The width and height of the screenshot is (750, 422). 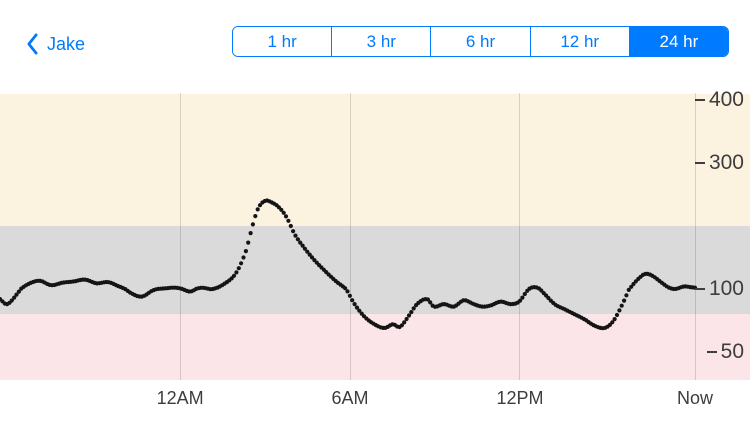 I want to click on y-tick-value: 400, so click(x=726, y=99).